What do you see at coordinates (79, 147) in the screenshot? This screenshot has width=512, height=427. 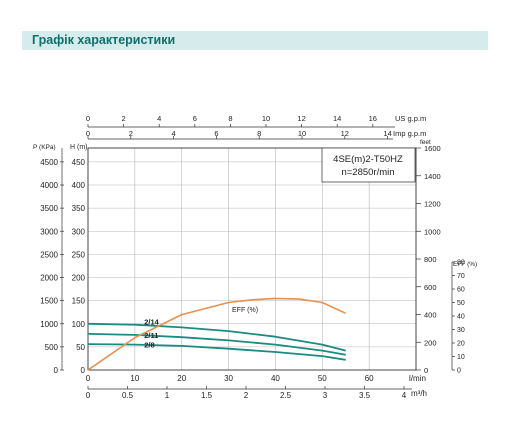 I see `head-axis-label: H (m)` at bounding box center [79, 147].